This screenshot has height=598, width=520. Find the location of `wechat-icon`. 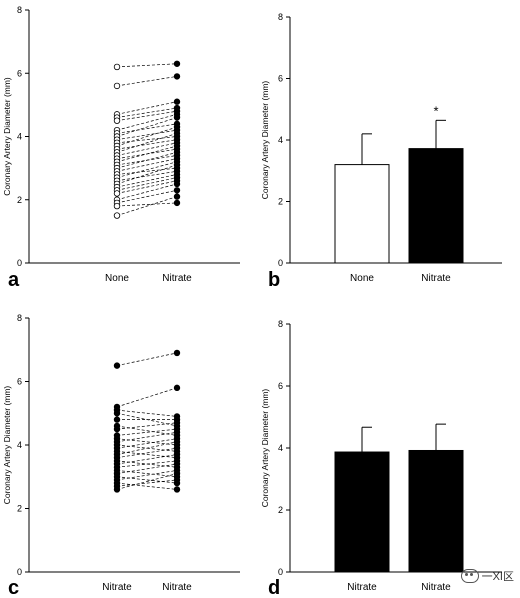

wechat-icon is located at coordinates (469, 576).